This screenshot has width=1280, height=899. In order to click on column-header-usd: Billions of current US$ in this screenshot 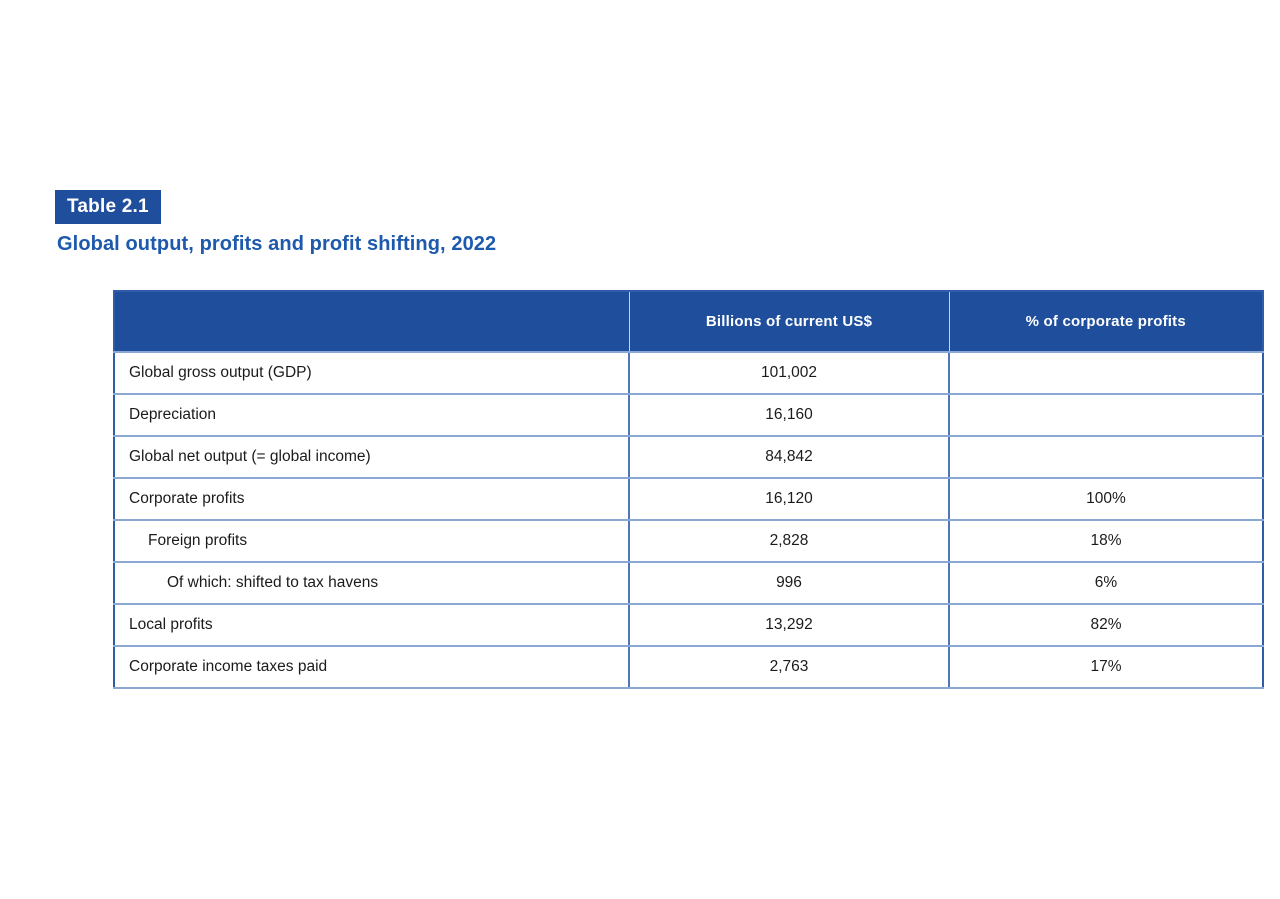, I will do `click(788, 322)`.